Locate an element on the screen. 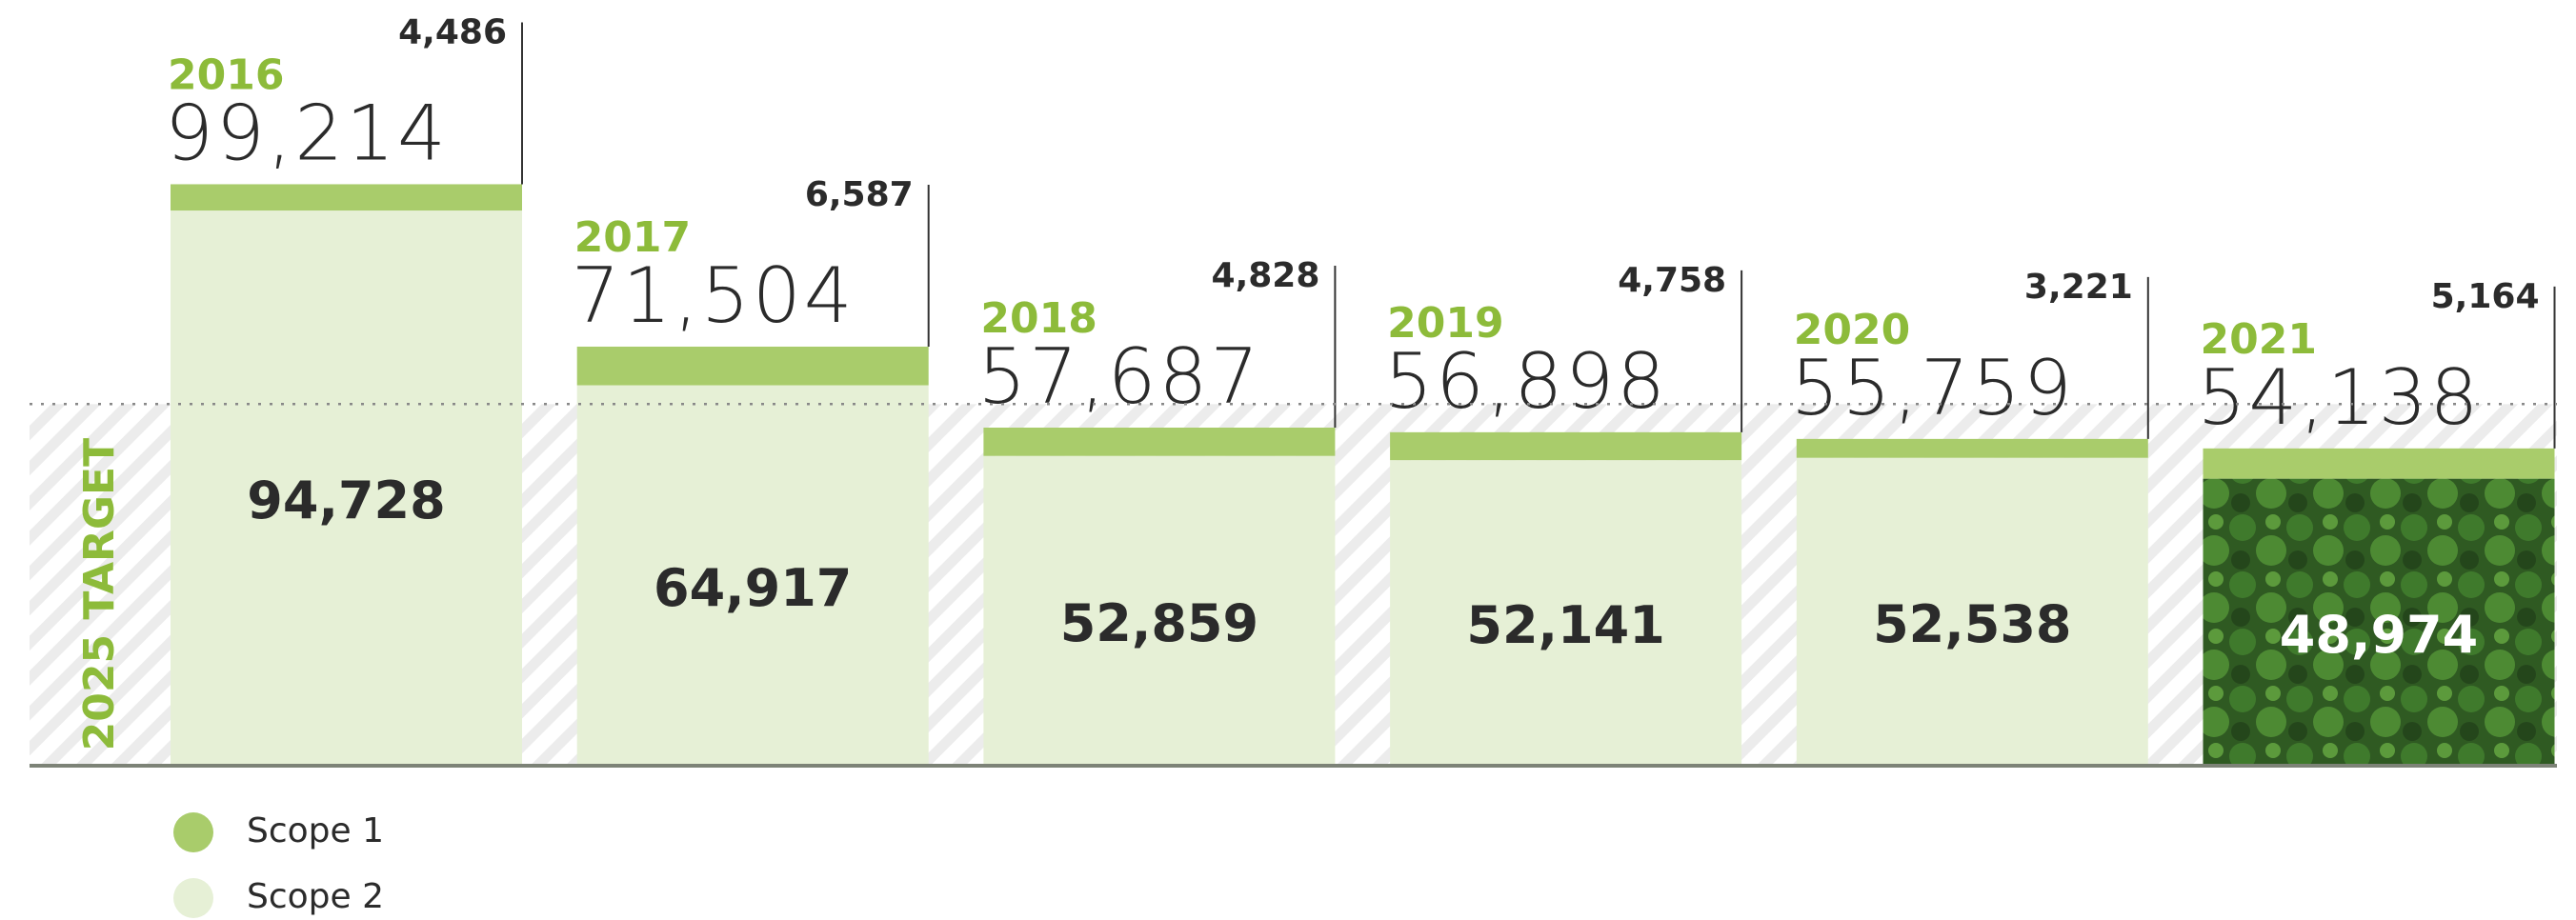  year-label: 2021 is located at coordinates (2259, 339).